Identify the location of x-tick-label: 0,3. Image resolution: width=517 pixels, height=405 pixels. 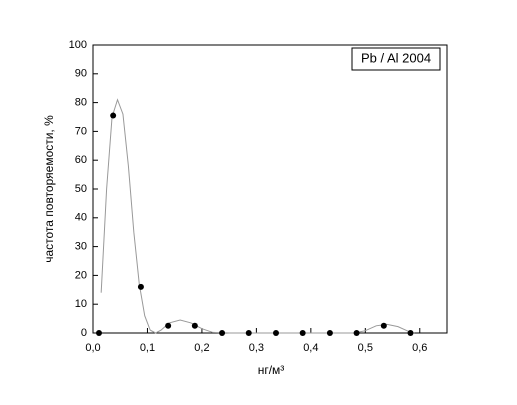
(256, 348).